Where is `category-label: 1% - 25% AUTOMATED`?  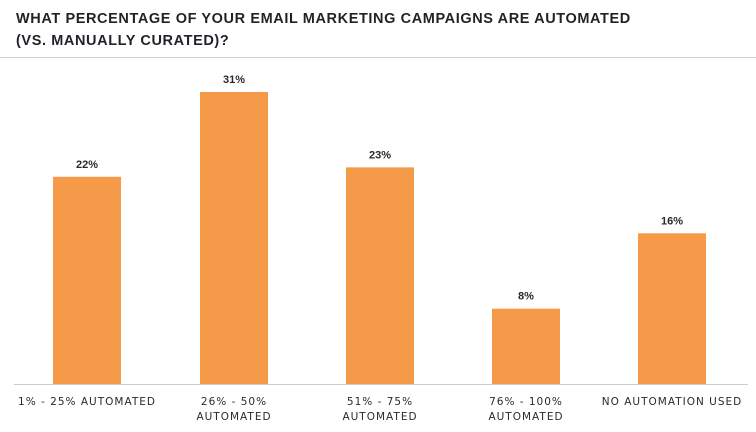
category-label: 1% - 25% AUTOMATED is located at coordinates (87, 402).